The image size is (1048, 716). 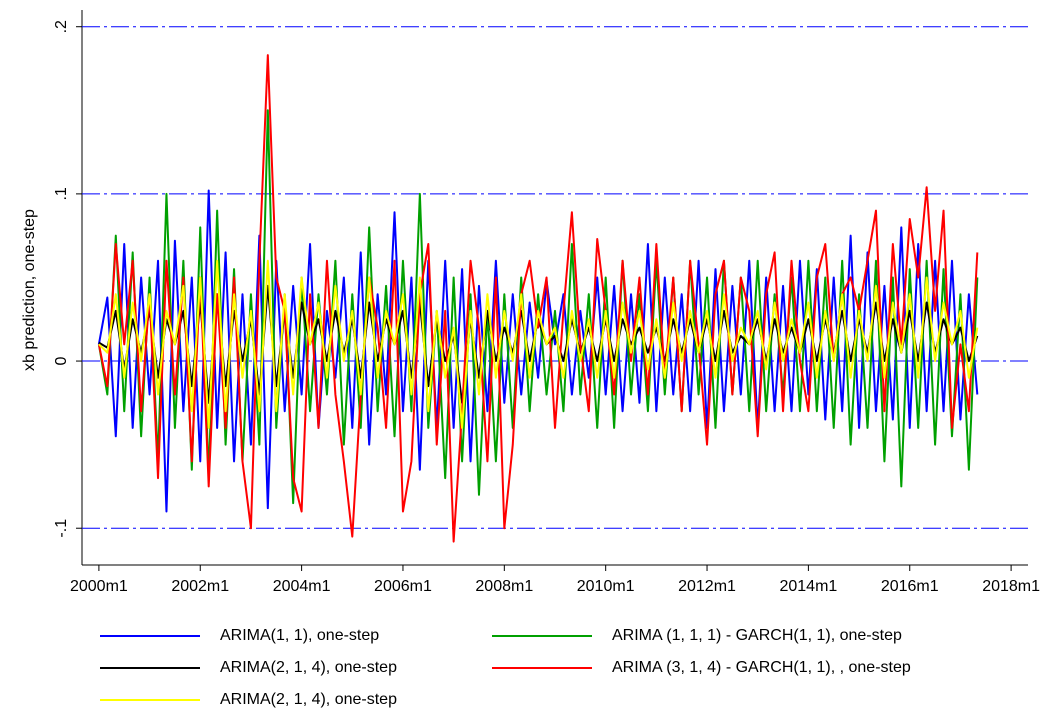 I want to click on x-tick-label: 2004m1, so click(x=302, y=586).